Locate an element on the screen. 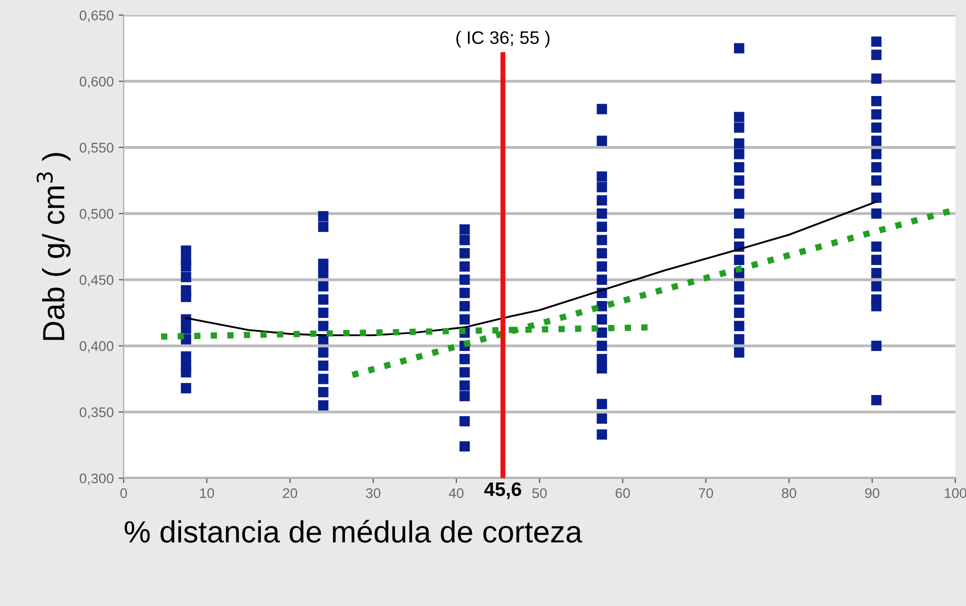 This screenshot has width=966, height=606. x-tick-label: 50 is located at coordinates (539, 493).